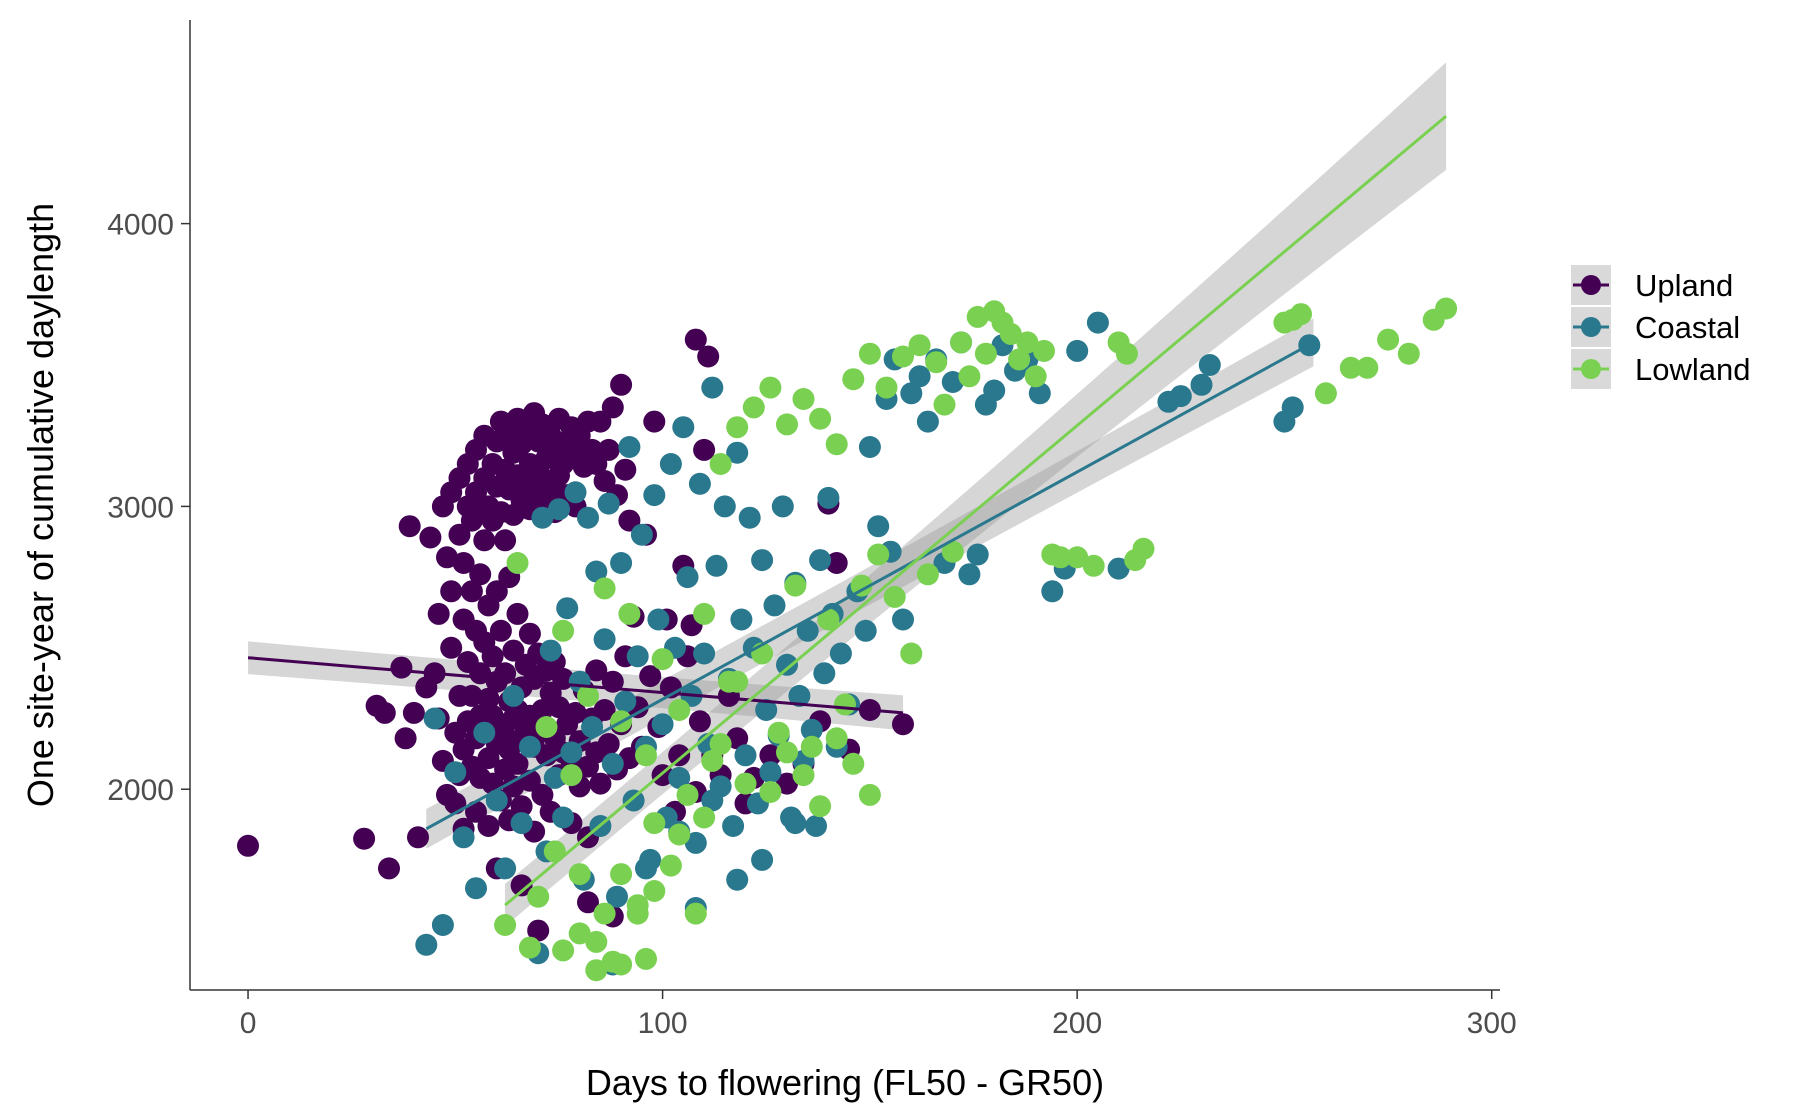 This screenshot has height=1113, width=1800. What do you see at coordinates (248, 1023) in the screenshot?
I see `x-tick-label-0: 0` at bounding box center [248, 1023].